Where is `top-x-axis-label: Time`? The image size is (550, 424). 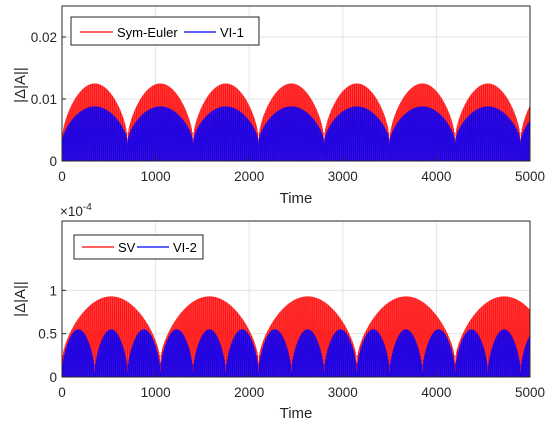 top-x-axis-label: Time is located at coordinates (296, 198).